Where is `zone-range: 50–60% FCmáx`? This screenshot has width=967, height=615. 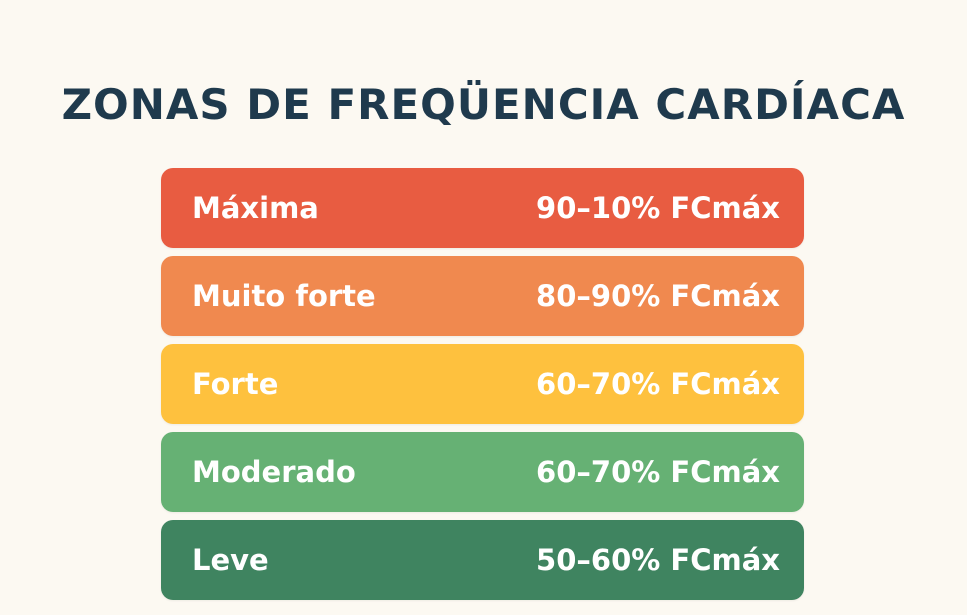
zone-range: 50–60% FCmáx is located at coordinates (658, 560).